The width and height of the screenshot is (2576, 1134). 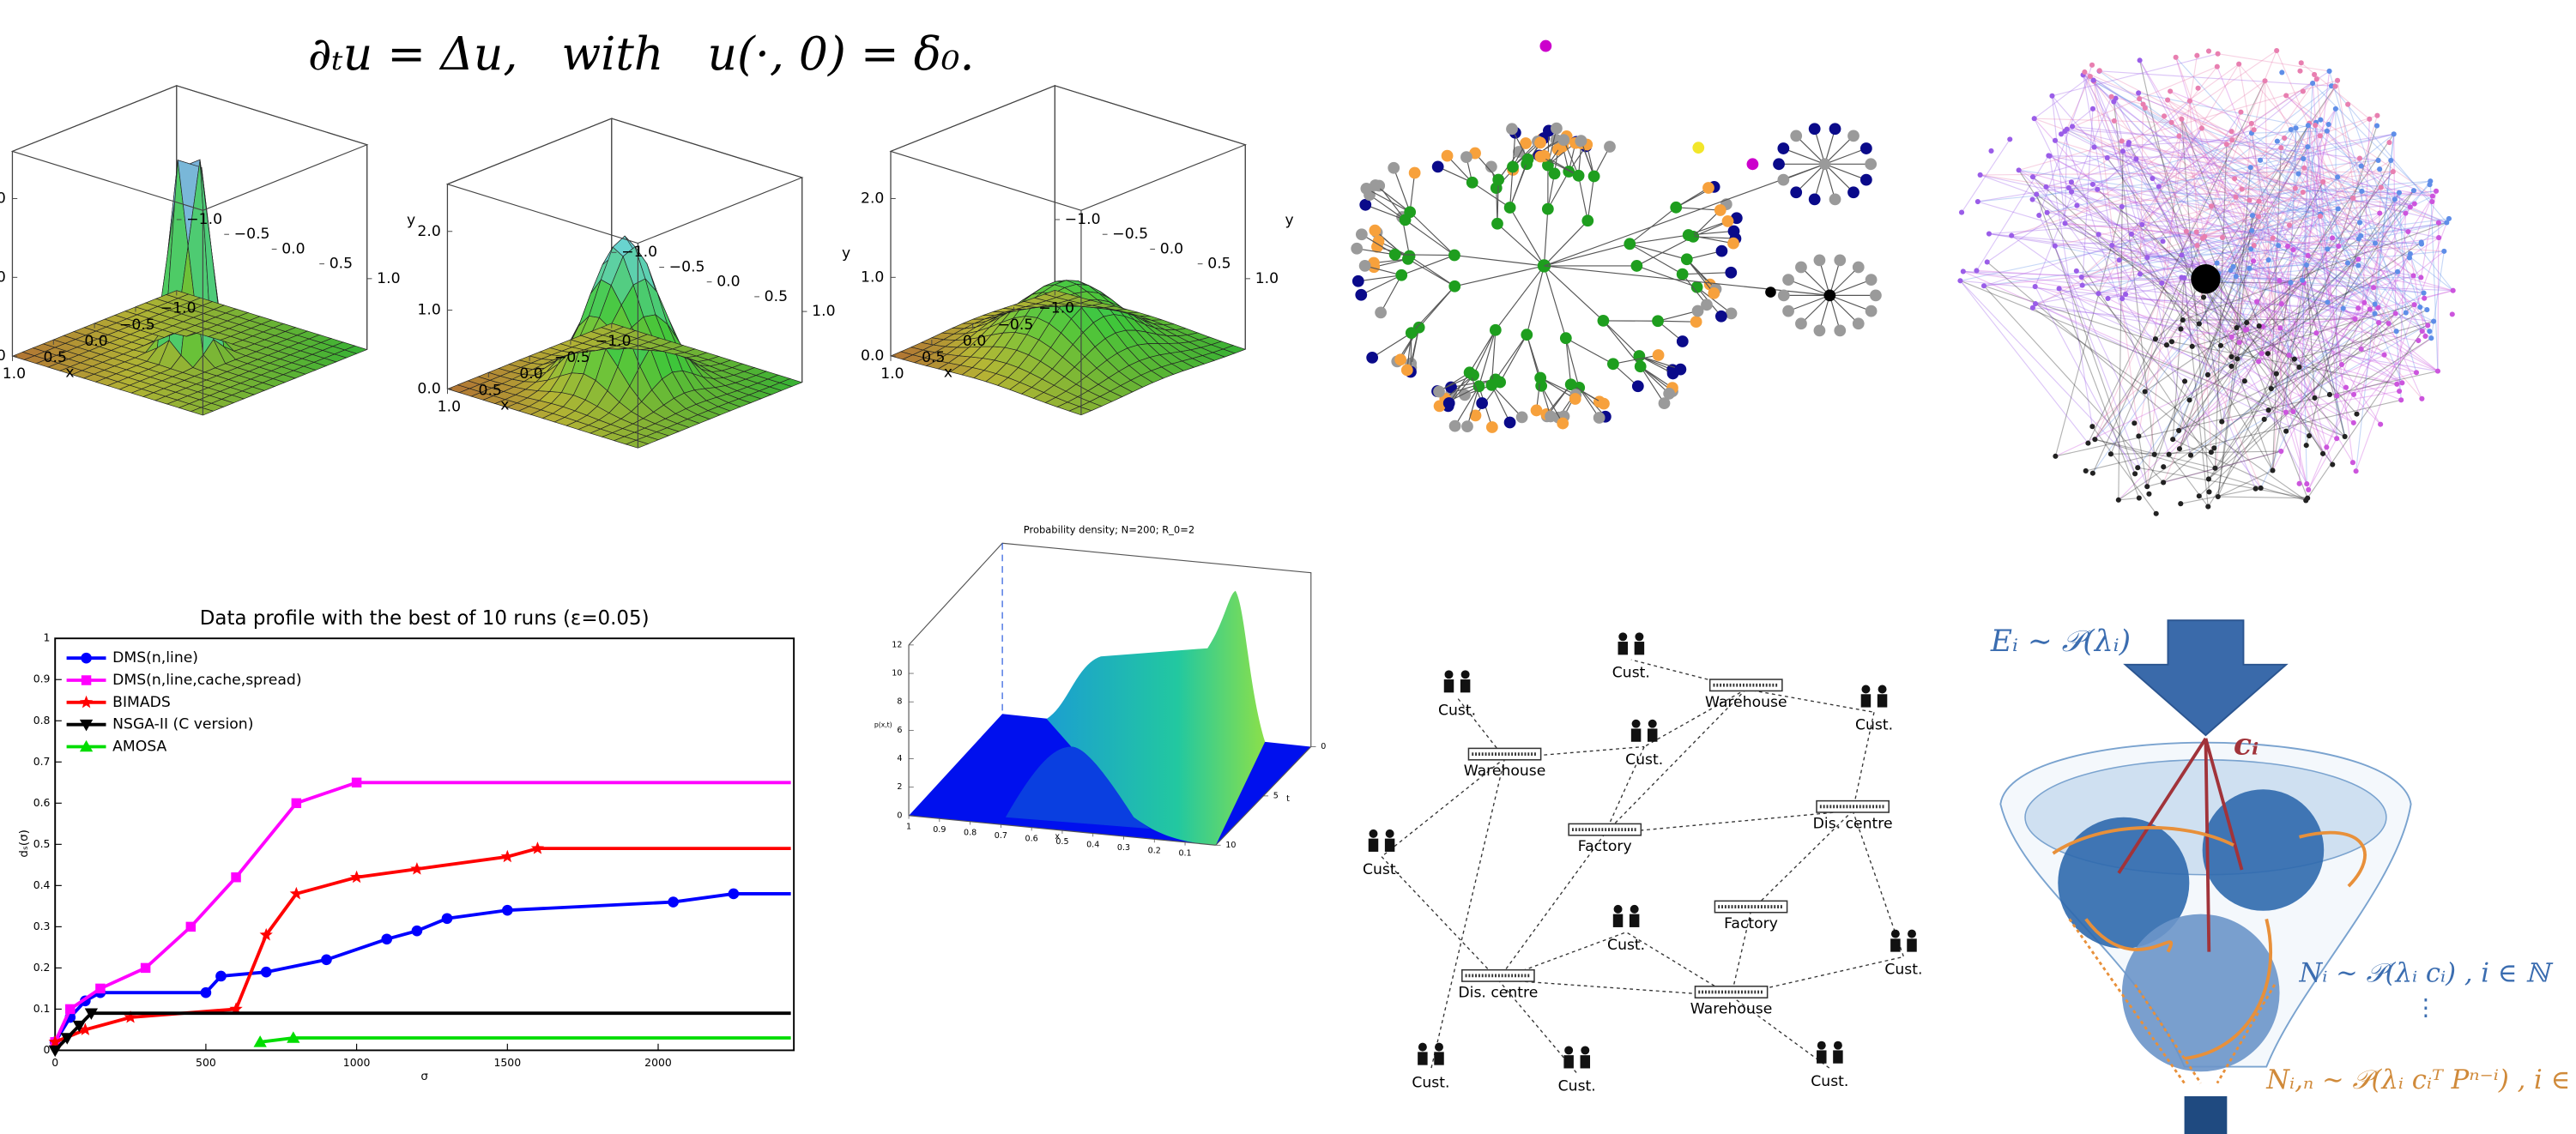 I want to click on cycle-arrow, so click(x=2143, y=840).